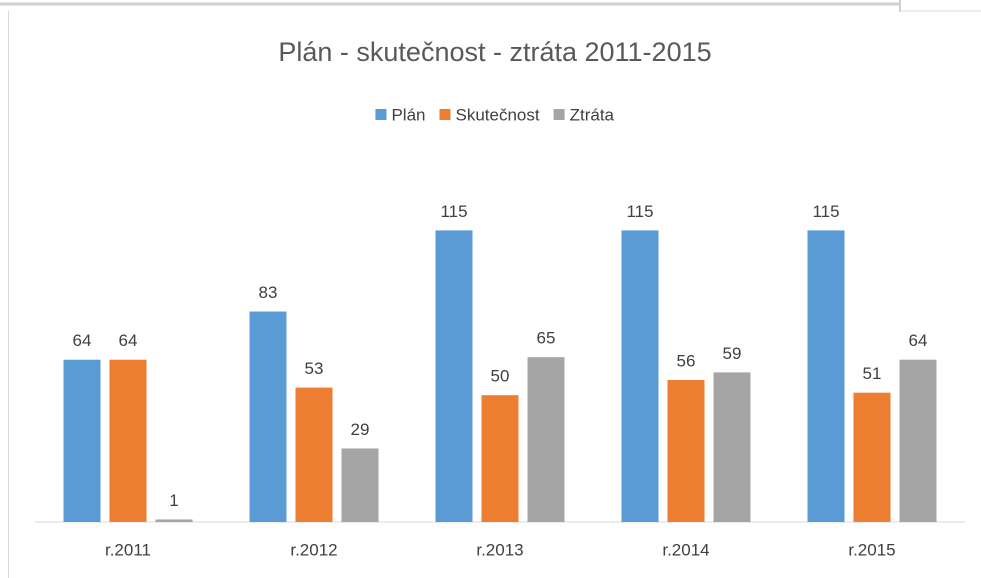 The width and height of the screenshot is (981, 578). Describe the element at coordinates (686, 360) in the screenshot. I see `data-label: 56` at that location.